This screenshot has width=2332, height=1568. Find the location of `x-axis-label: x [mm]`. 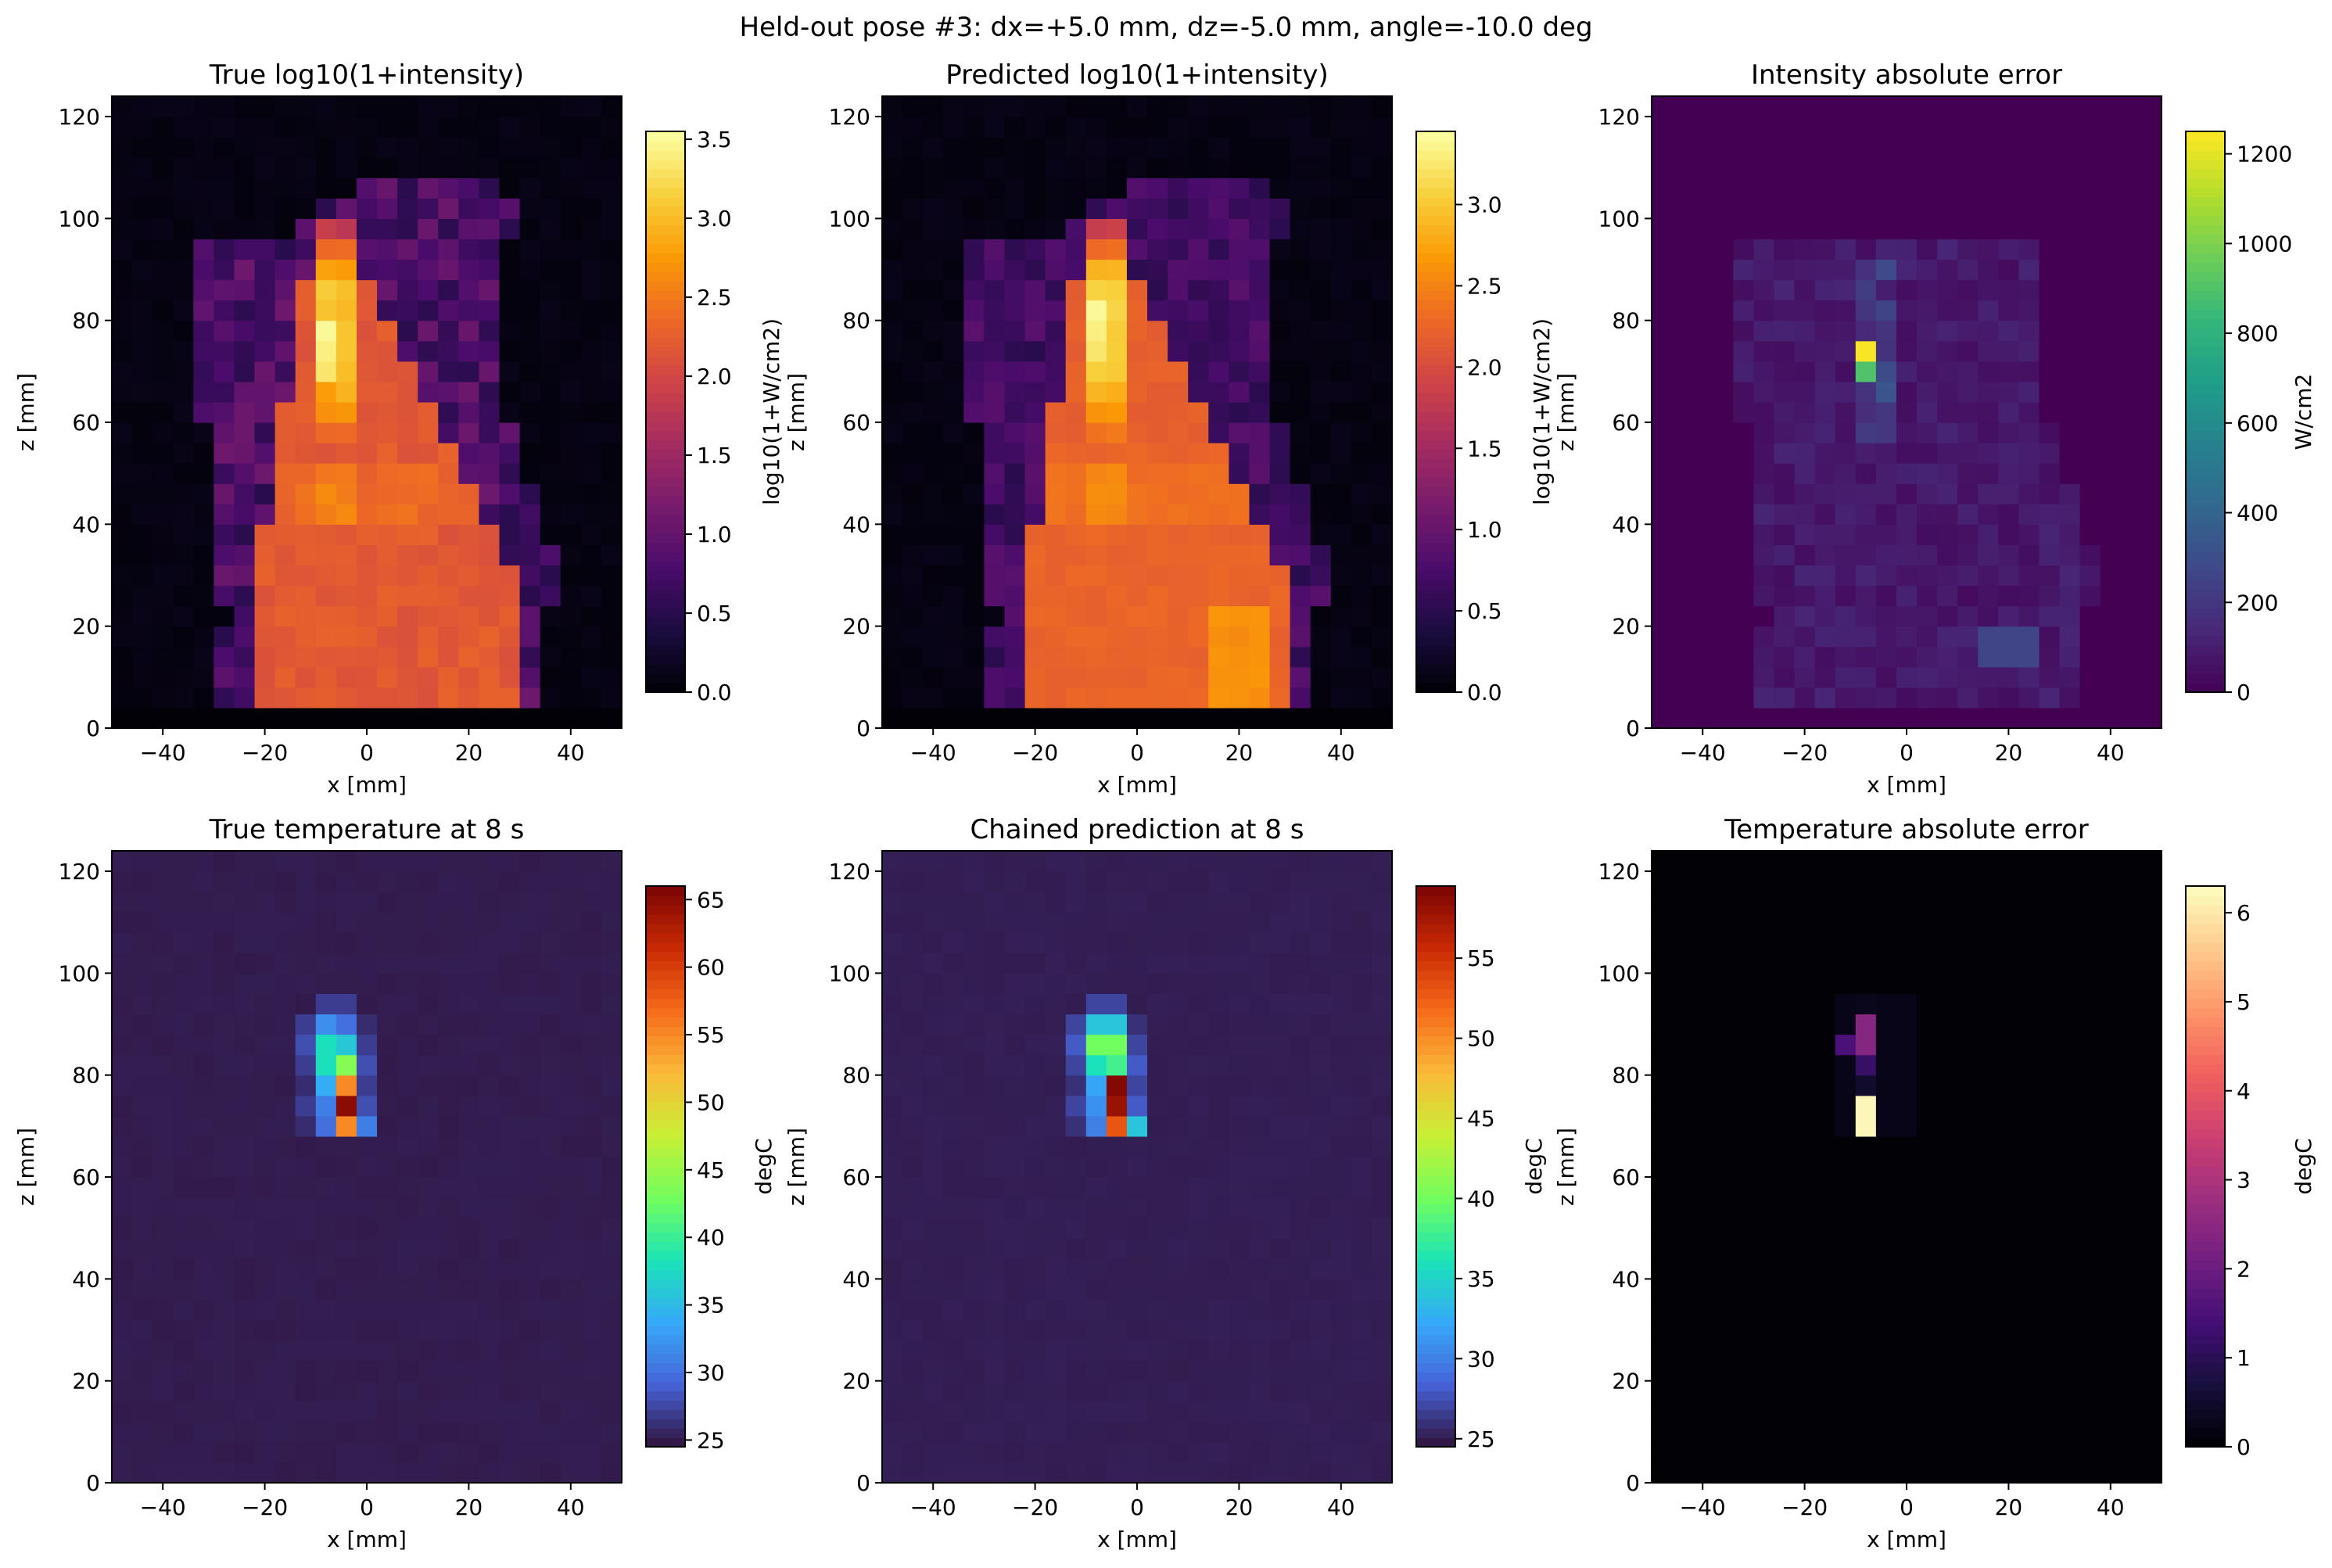

x-axis-label: x [mm] is located at coordinates (1137, 785).